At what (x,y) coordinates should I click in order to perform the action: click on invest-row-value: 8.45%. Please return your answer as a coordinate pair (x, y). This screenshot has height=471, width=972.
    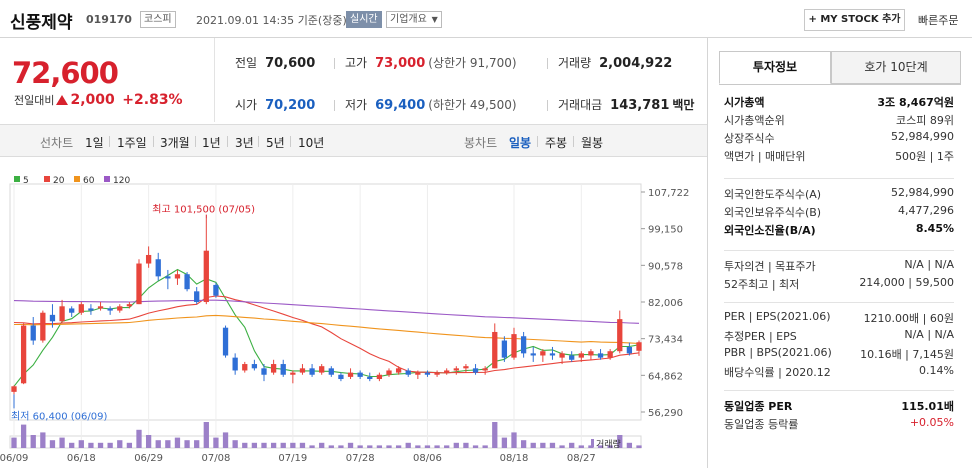
    Looking at the image, I should click on (935, 228).